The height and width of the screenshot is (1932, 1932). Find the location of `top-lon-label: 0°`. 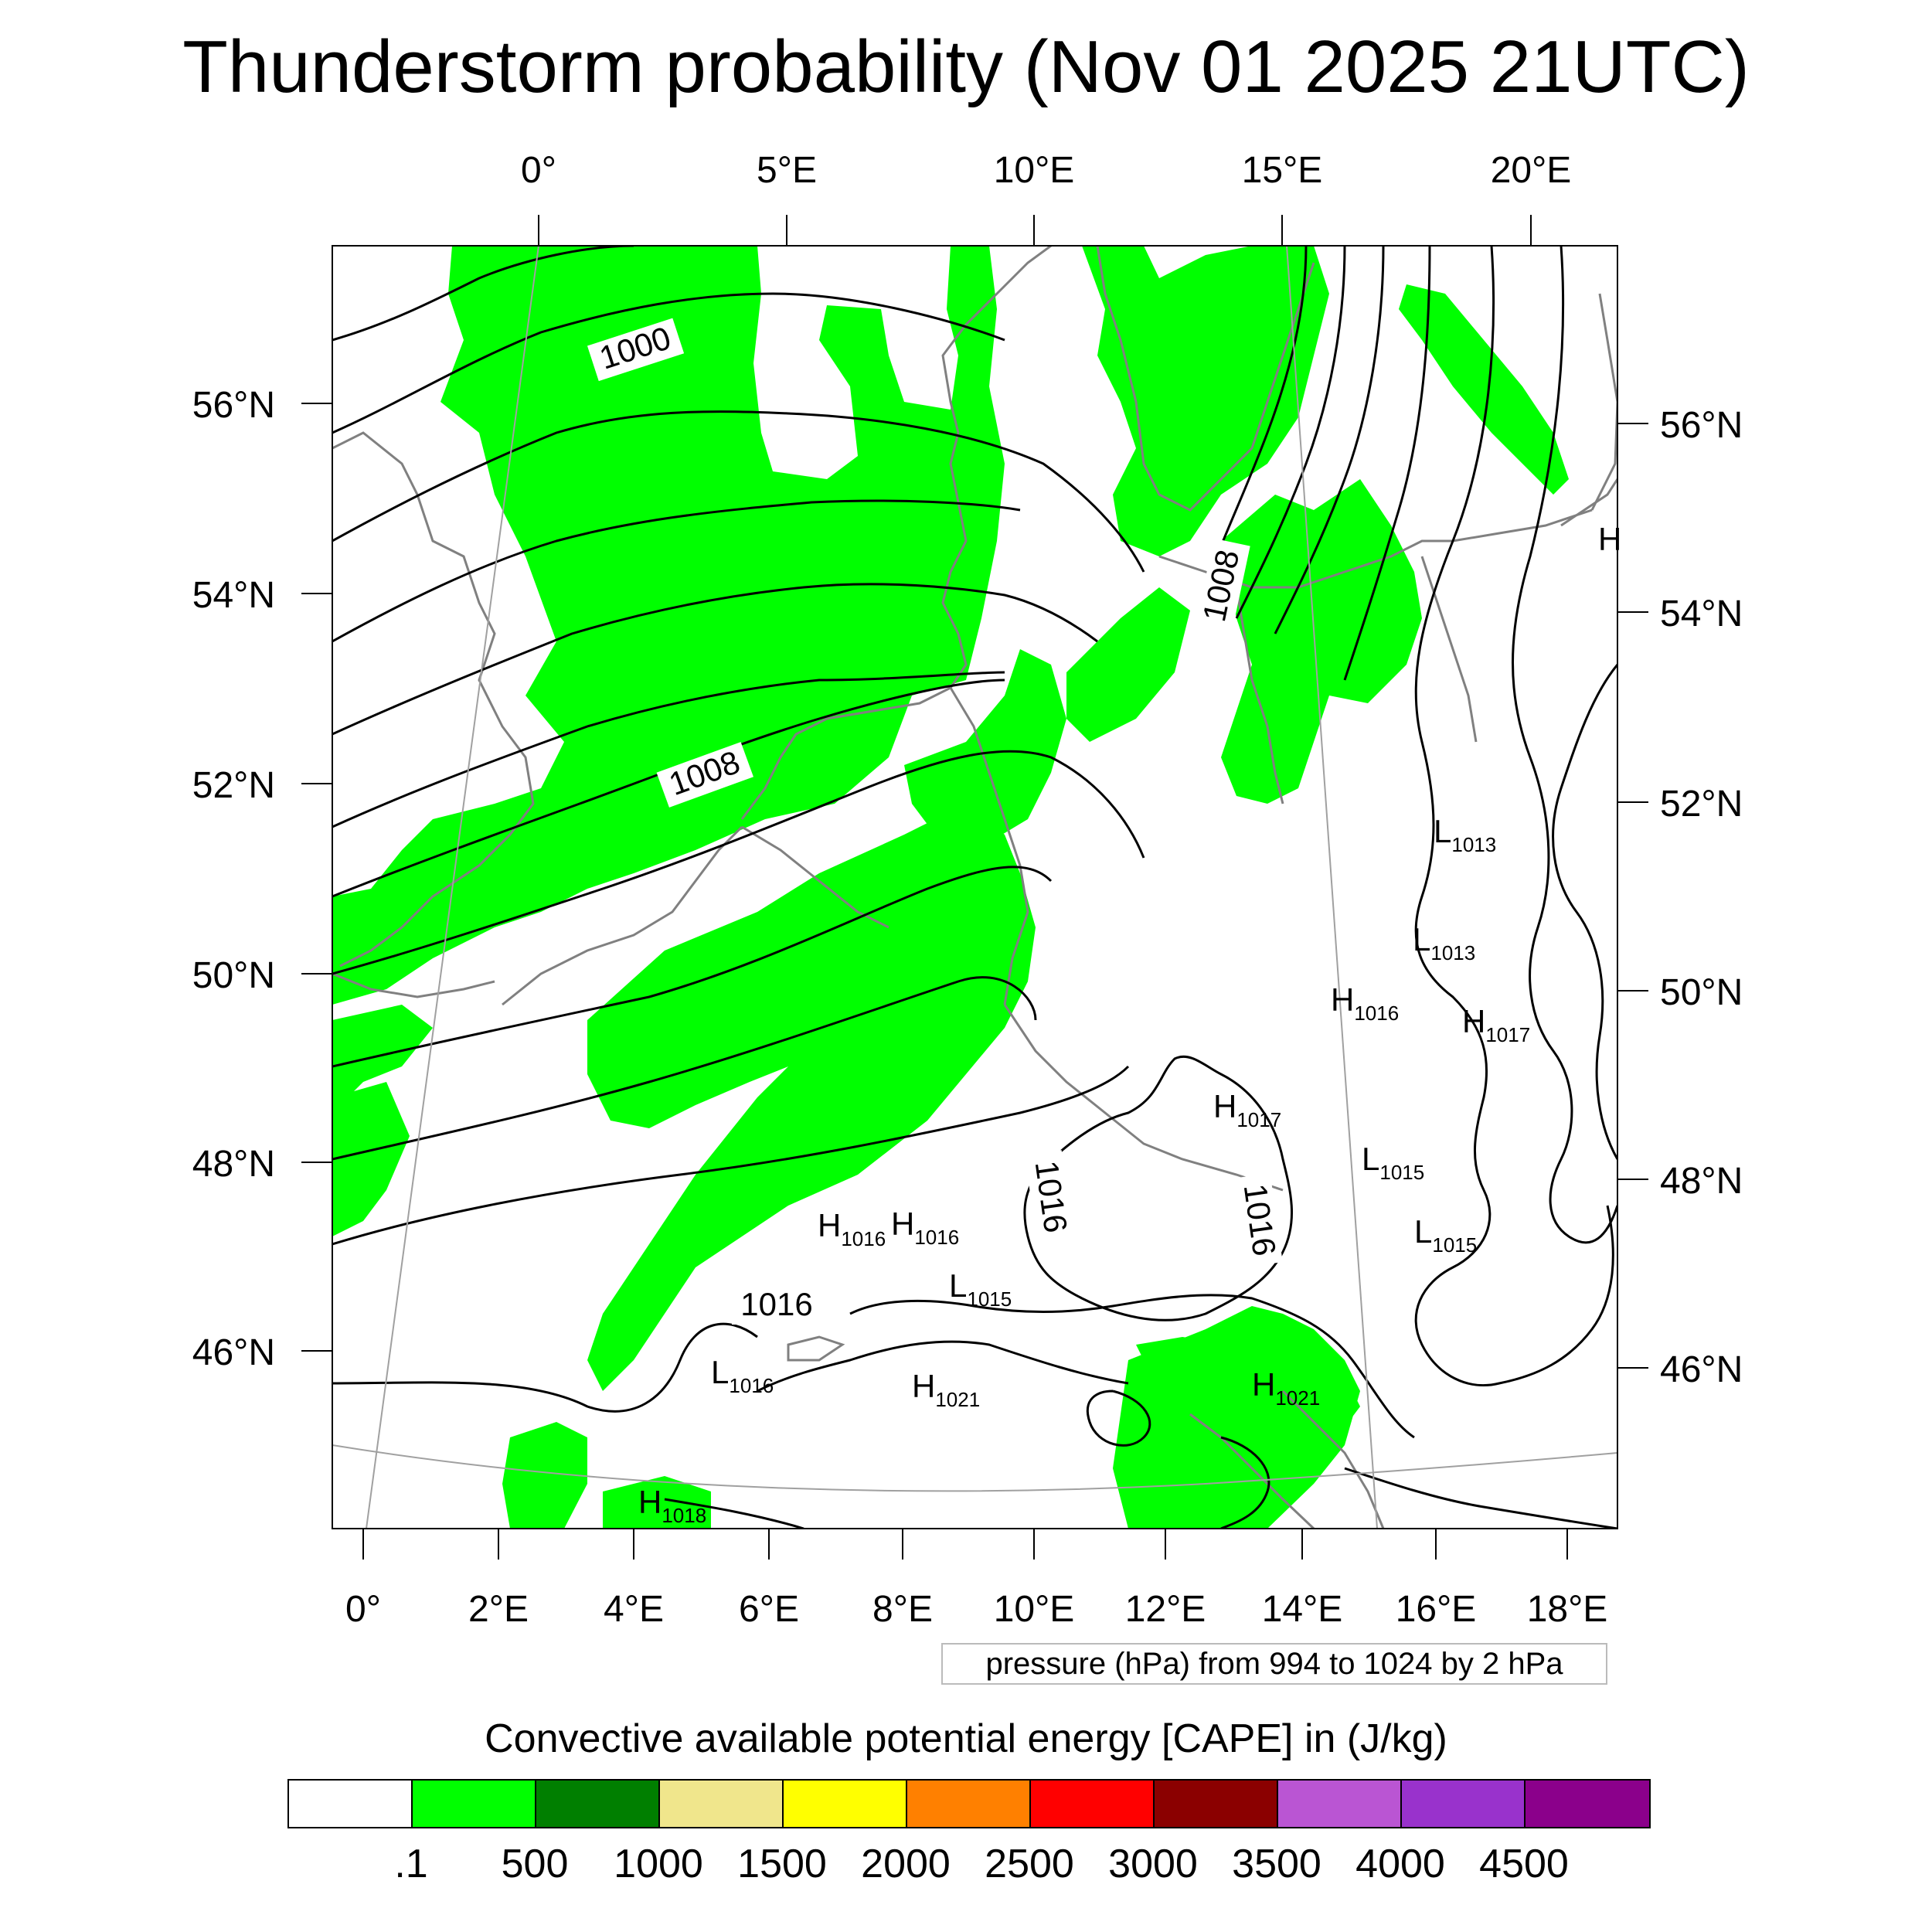

top-lon-label: 0° is located at coordinates (539, 170).